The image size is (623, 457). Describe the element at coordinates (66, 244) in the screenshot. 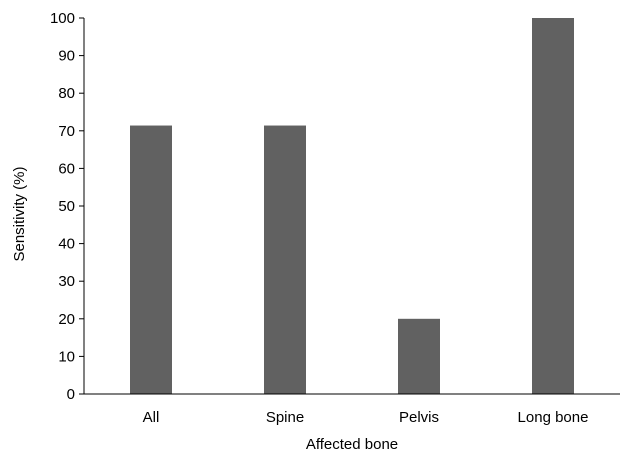

I see `y-tick-label: 40` at that location.